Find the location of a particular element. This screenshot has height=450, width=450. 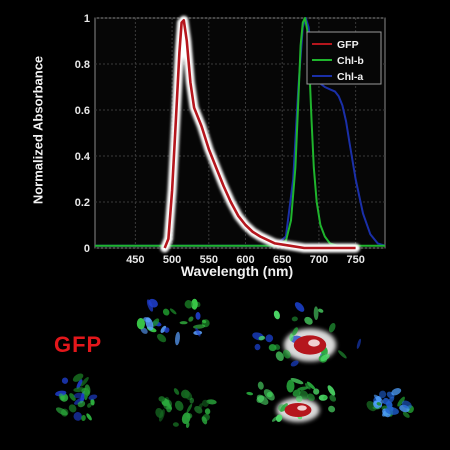

y-tick-label: 0.2 is located at coordinates (82, 203).